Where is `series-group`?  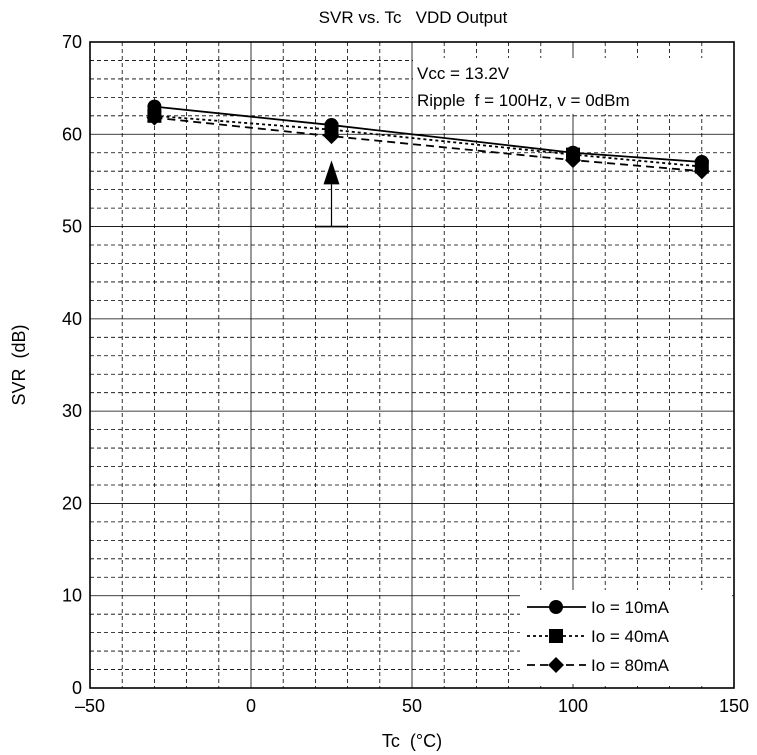
series-group is located at coordinates (428, 139).